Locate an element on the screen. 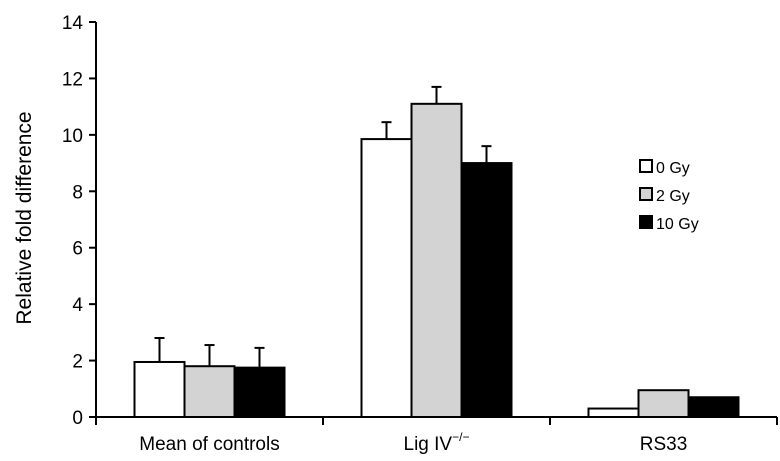 Image resolution: width=780 pixels, height=461 pixels. category-label: Lig IV−/− is located at coordinates (437, 442).